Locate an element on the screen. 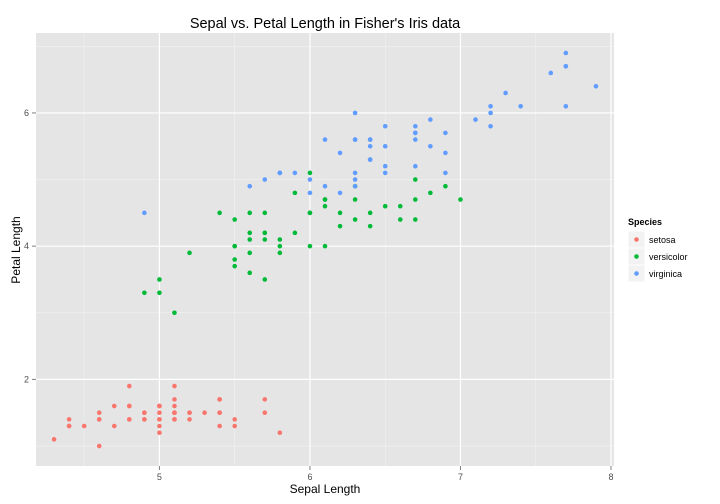  legend-swatch-versicolor is located at coordinates (636, 256).